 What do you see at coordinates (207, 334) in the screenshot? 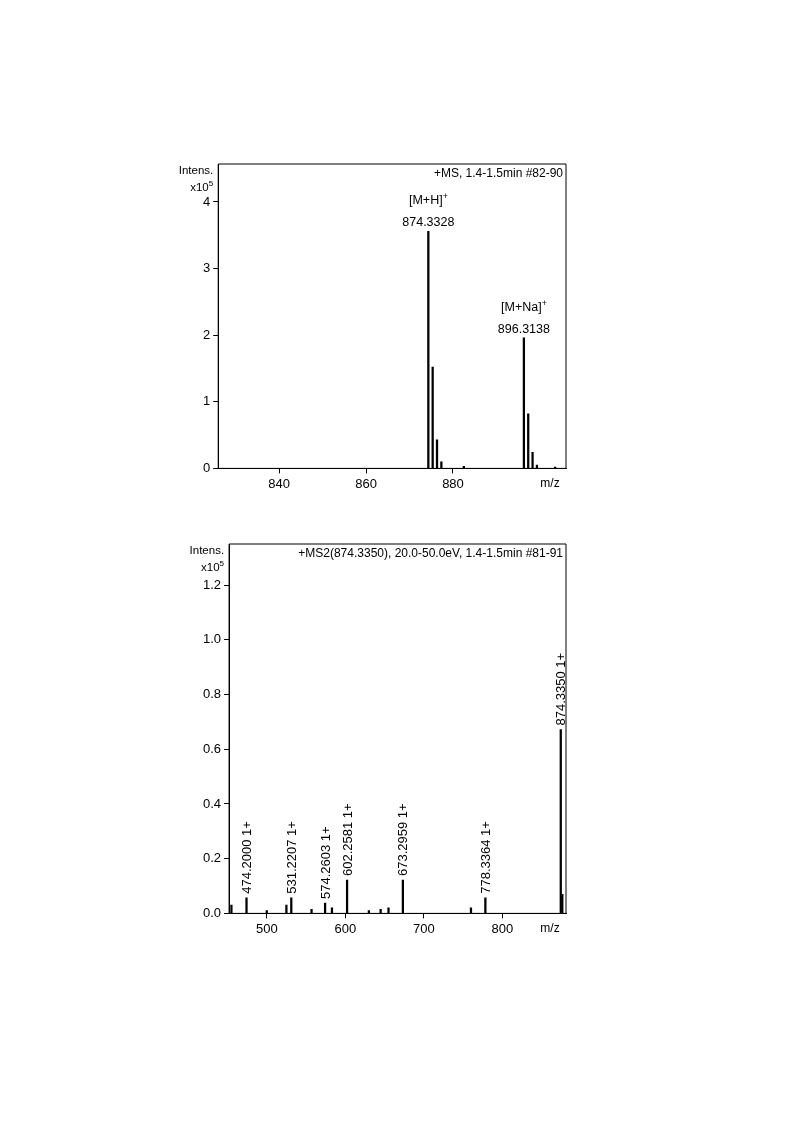
I see `y-tick-label: 2` at bounding box center [207, 334].